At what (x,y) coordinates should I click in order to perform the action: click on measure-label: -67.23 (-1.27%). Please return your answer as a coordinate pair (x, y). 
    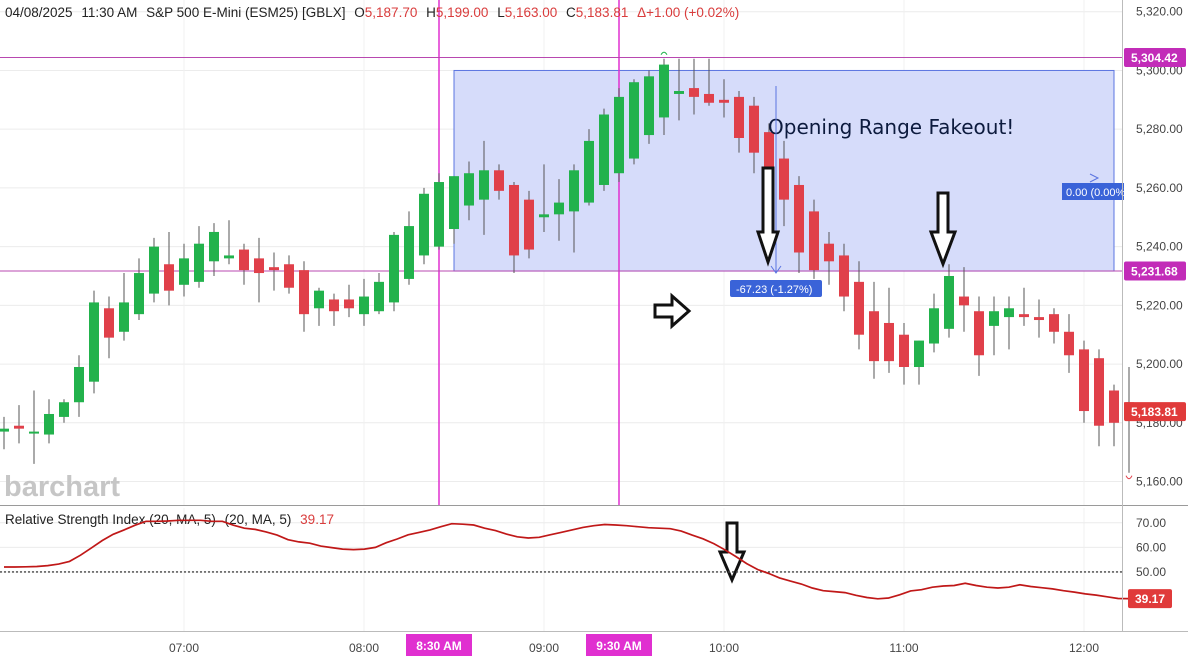
    Looking at the image, I should click on (774, 290).